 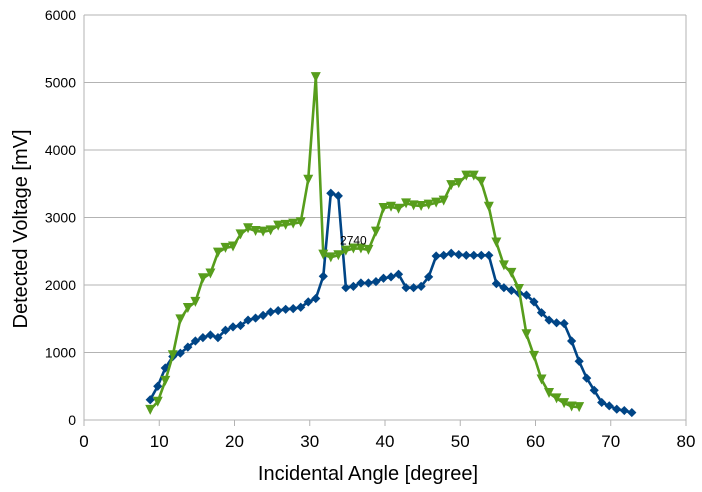 I want to click on y-tick-label: 5000, so click(x=60, y=83).